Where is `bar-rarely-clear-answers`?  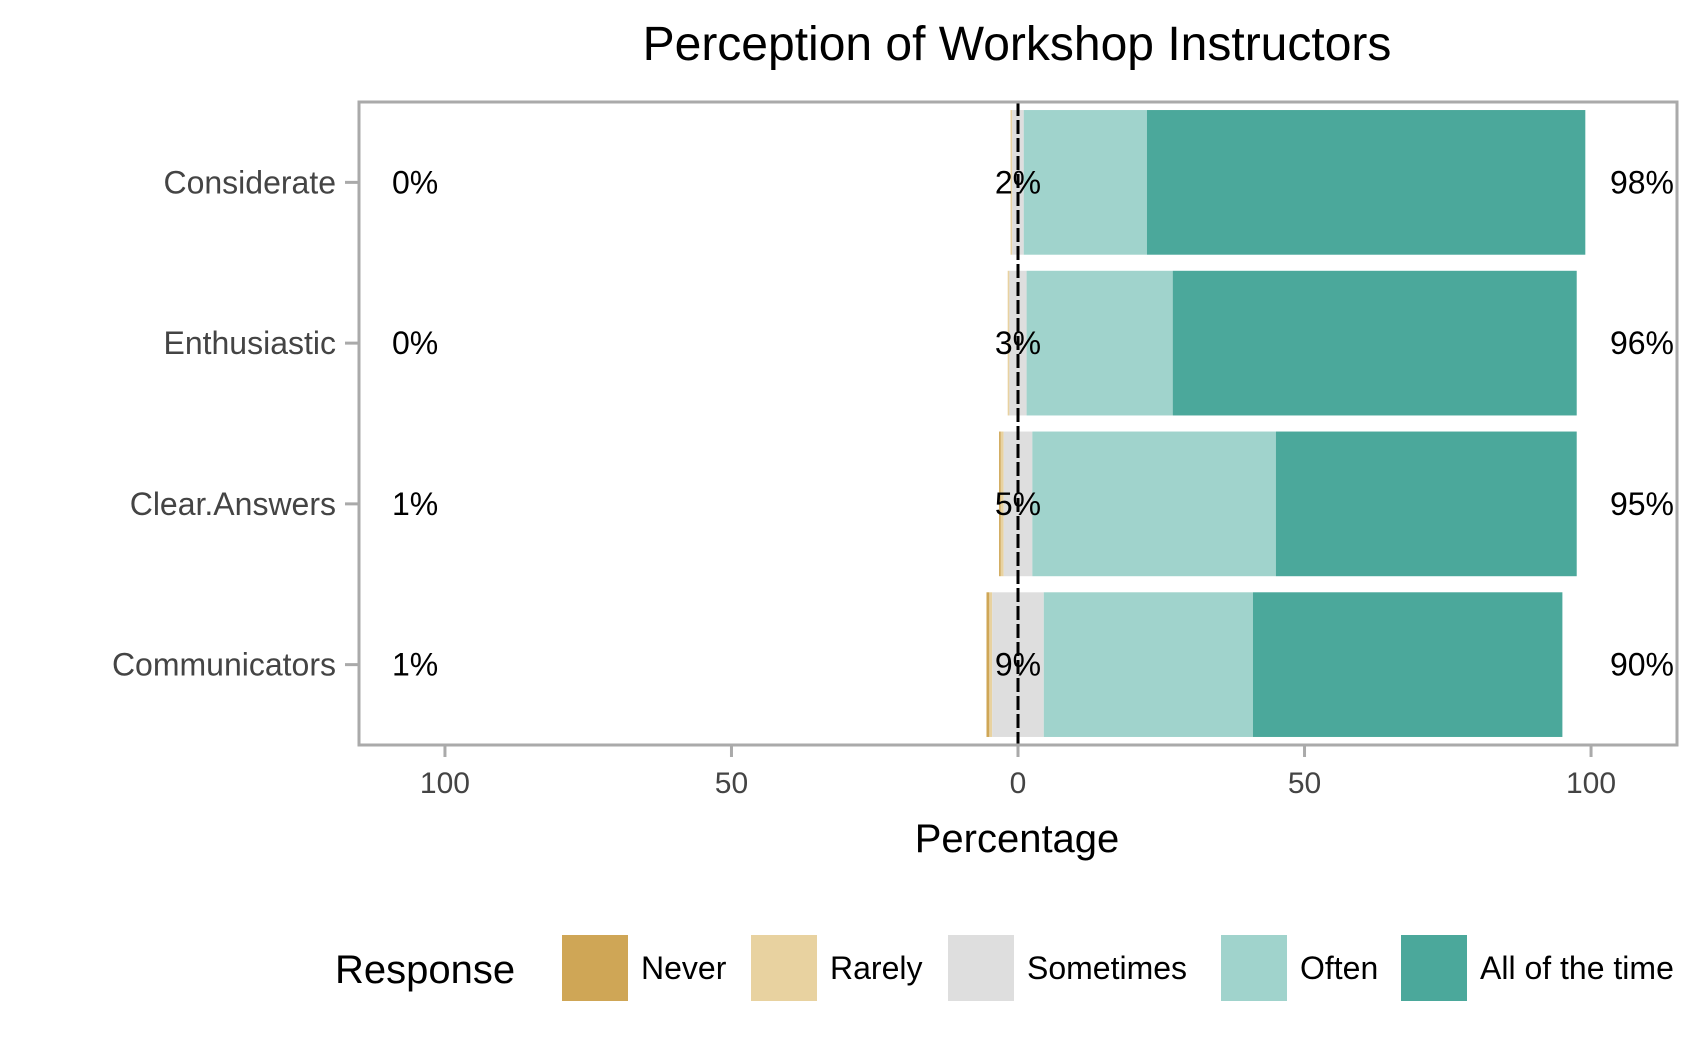 bar-rarely-clear-answers is located at coordinates (1002, 504).